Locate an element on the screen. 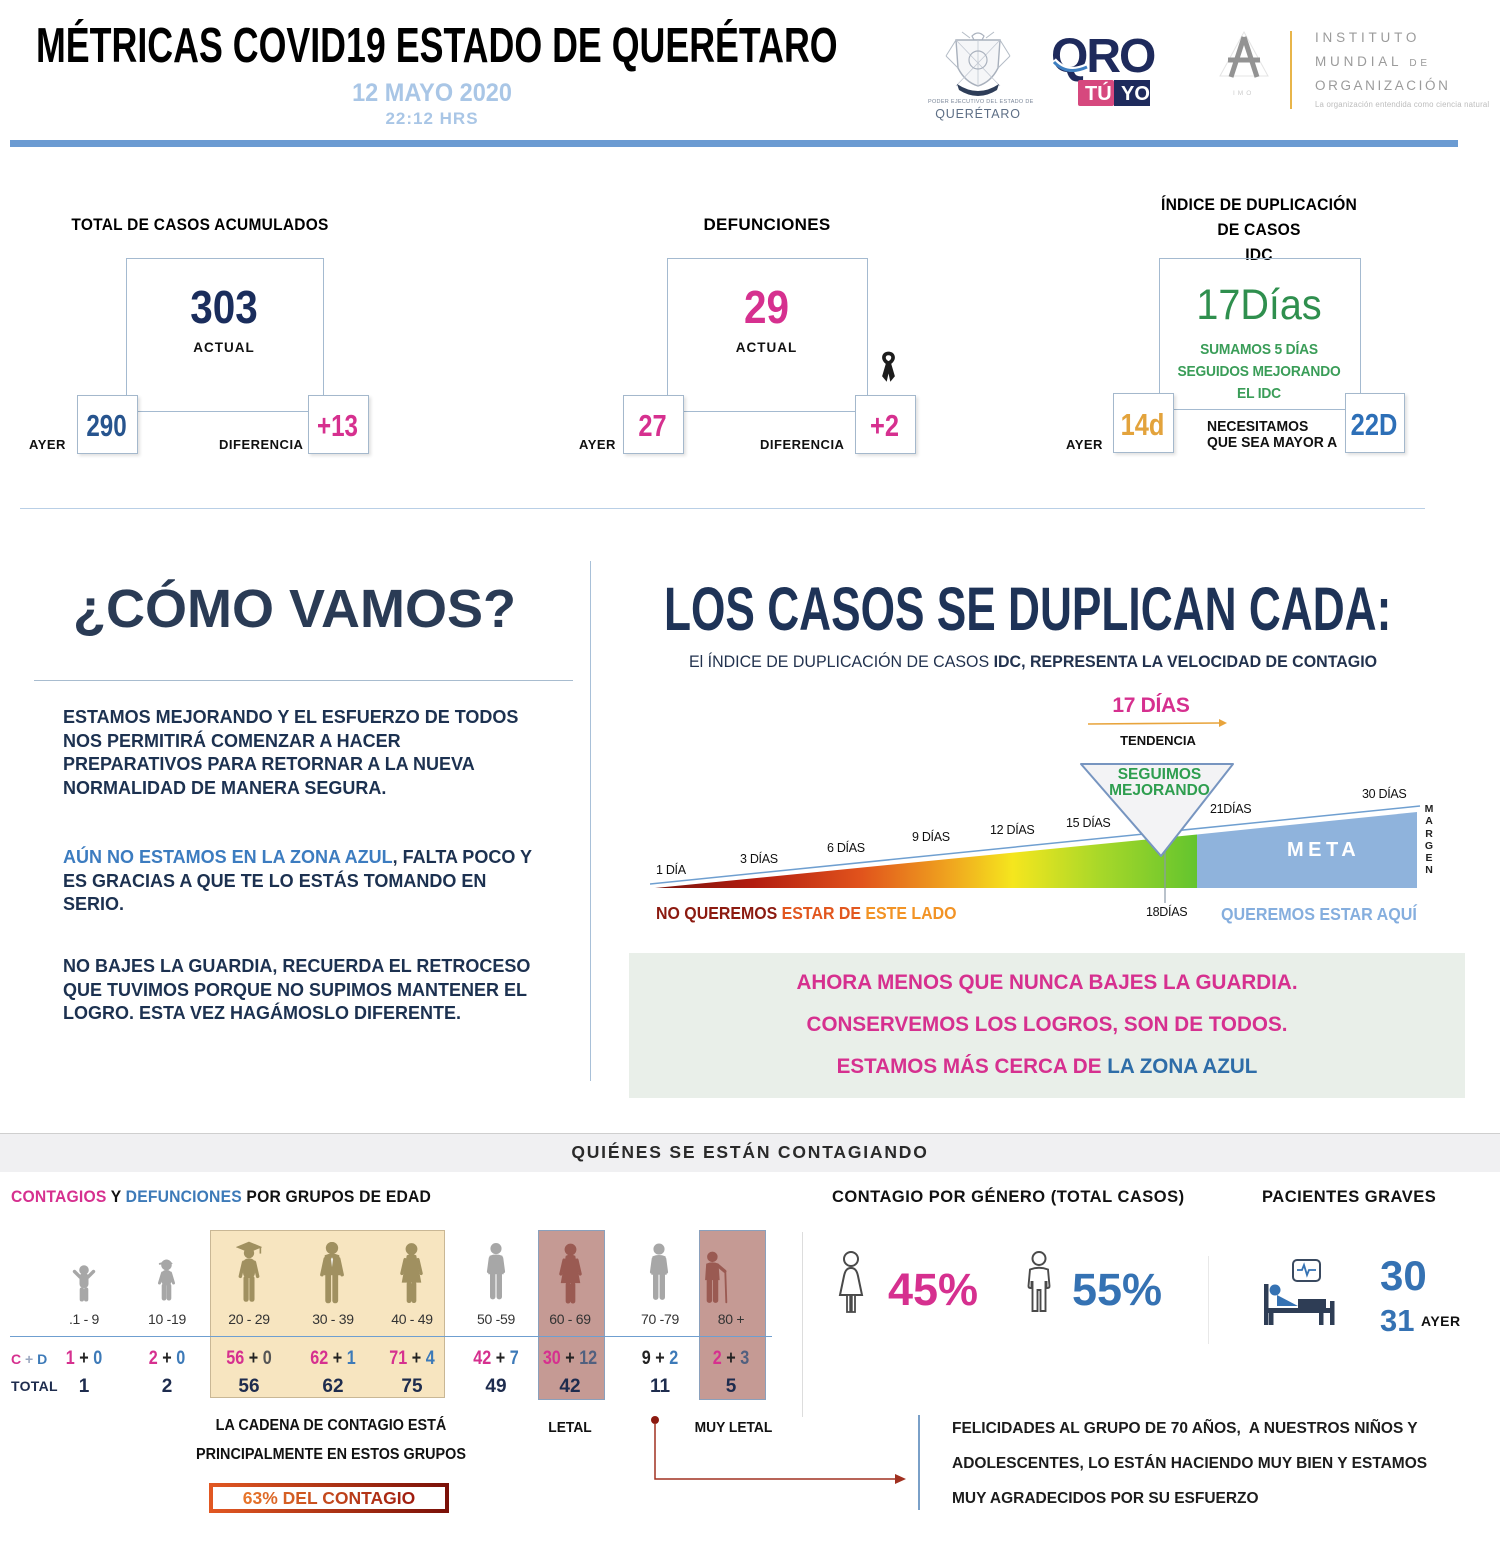 This screenshot has width=1500, height=1541. svg-text: TÚ is located at coordinates (1098, 93).